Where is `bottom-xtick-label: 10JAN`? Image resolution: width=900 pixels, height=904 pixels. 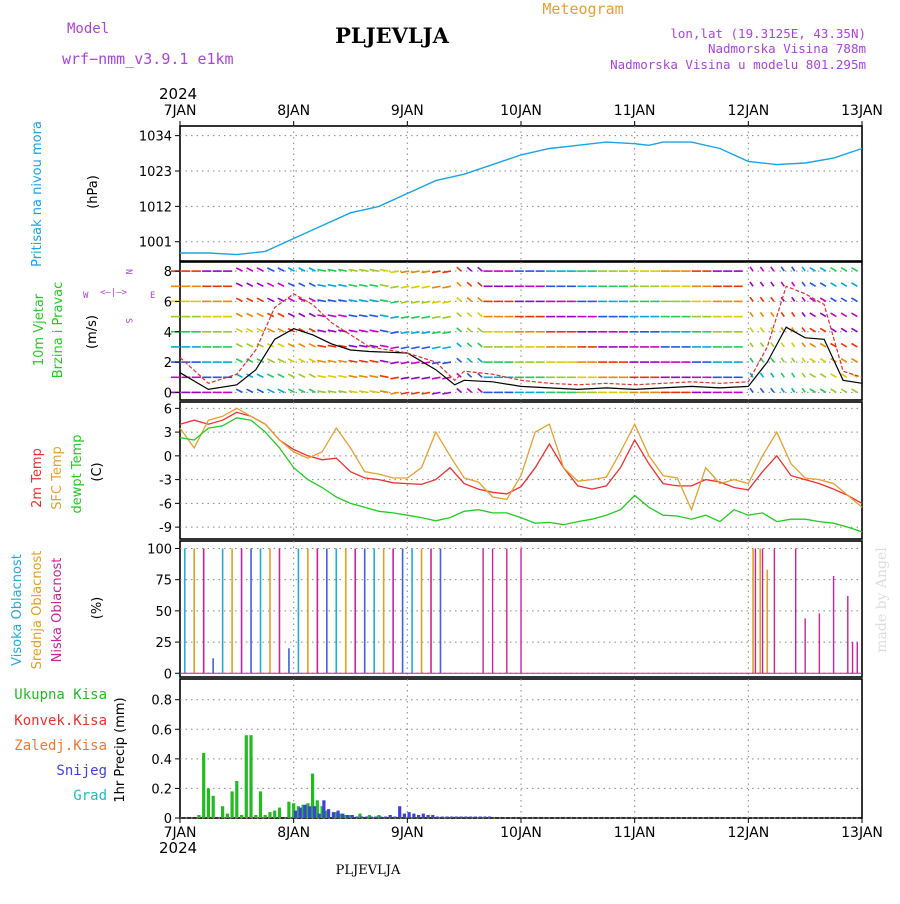
bottom-xtick-label: 10JAN is located at coordinates (521, 833).